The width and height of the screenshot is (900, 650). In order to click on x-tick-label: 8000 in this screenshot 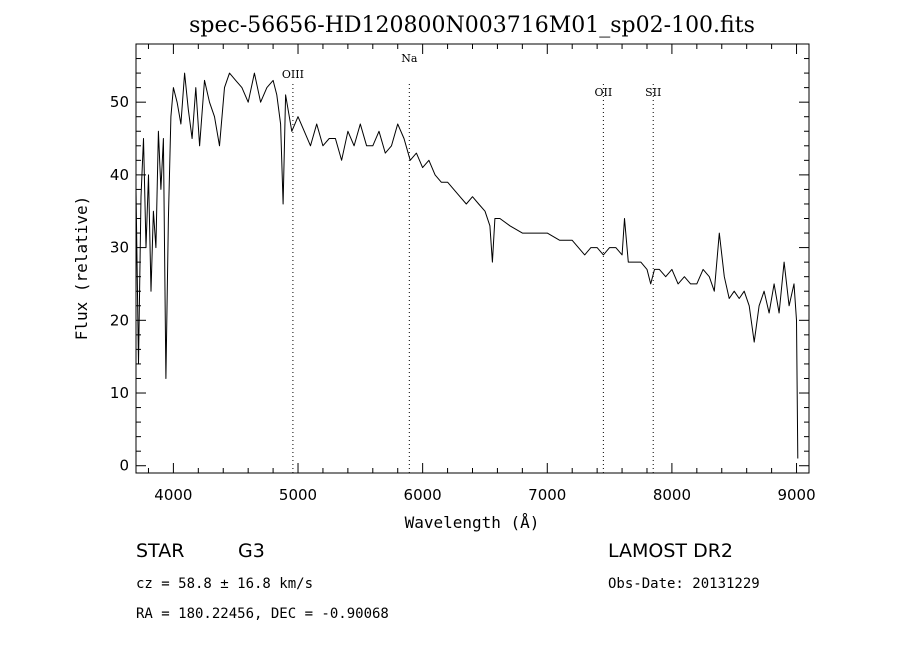, I will do `click(672, 495)`.